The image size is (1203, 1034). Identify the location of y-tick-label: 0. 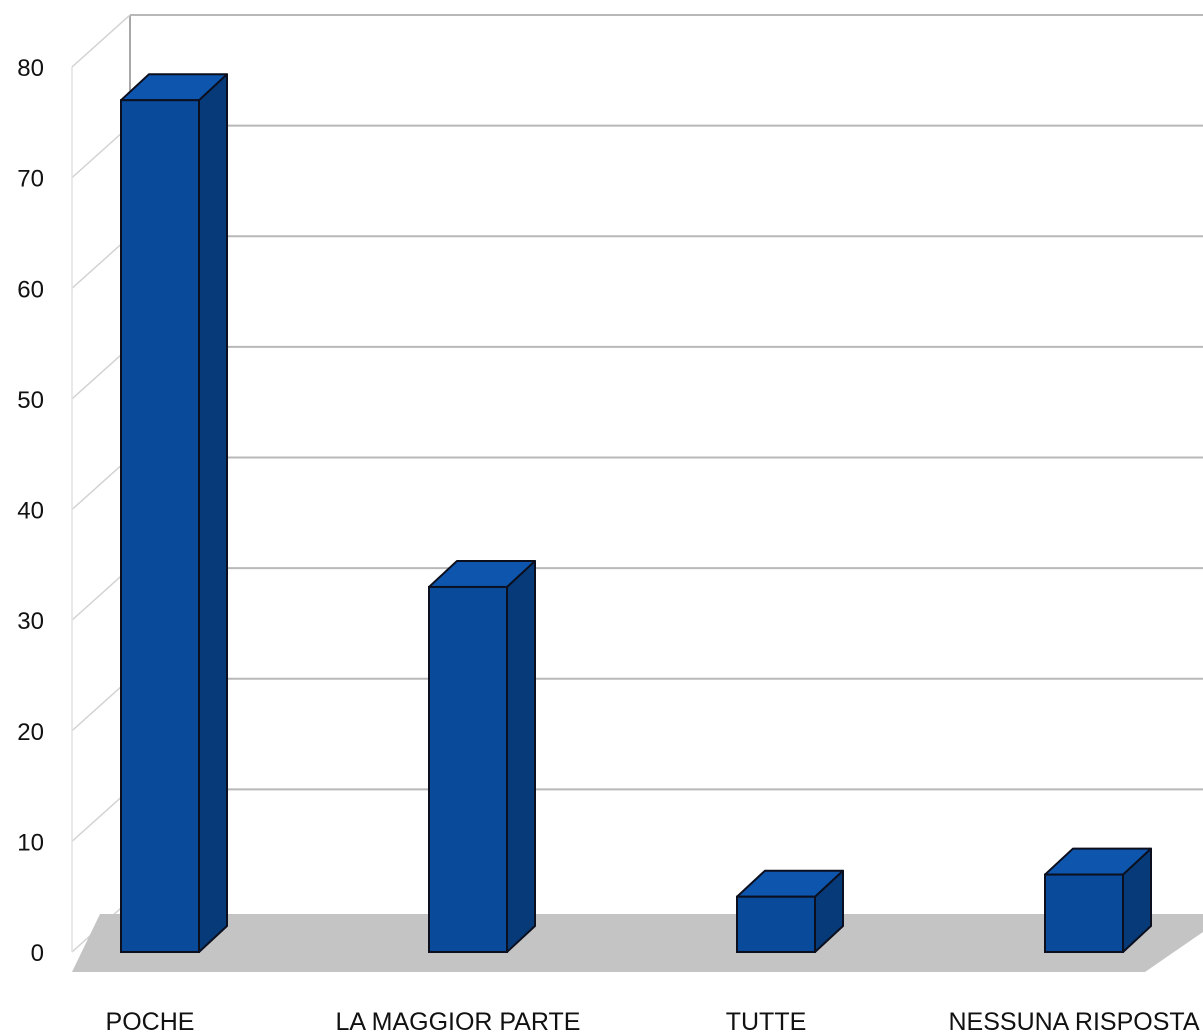
(37, 953).